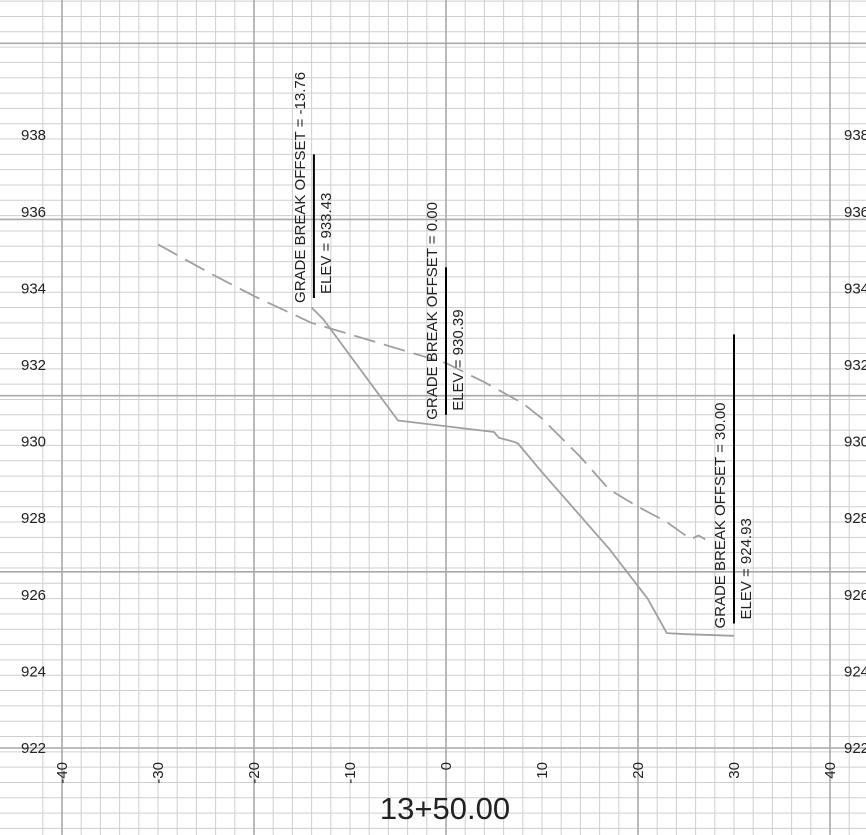 The width and height of the screenshot is (866, 835). Describe the element at coordinates (855, 671) in the screenshot. I see `y-tick-label-right: 924` at that location.